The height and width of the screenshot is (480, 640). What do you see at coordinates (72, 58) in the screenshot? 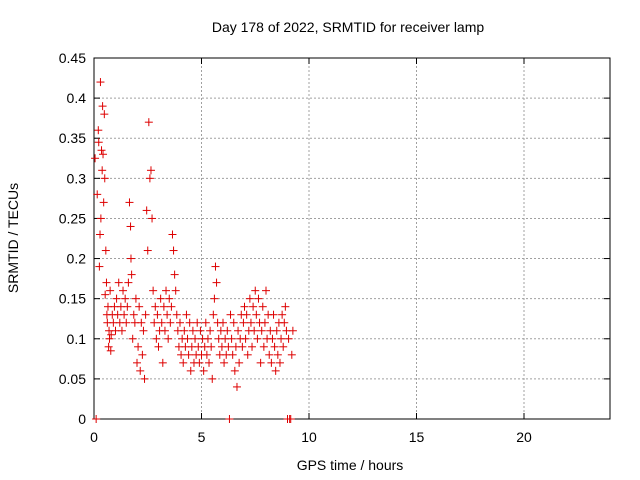
I see `y-tick-label: 0.45` at bounding box center [72, 58].